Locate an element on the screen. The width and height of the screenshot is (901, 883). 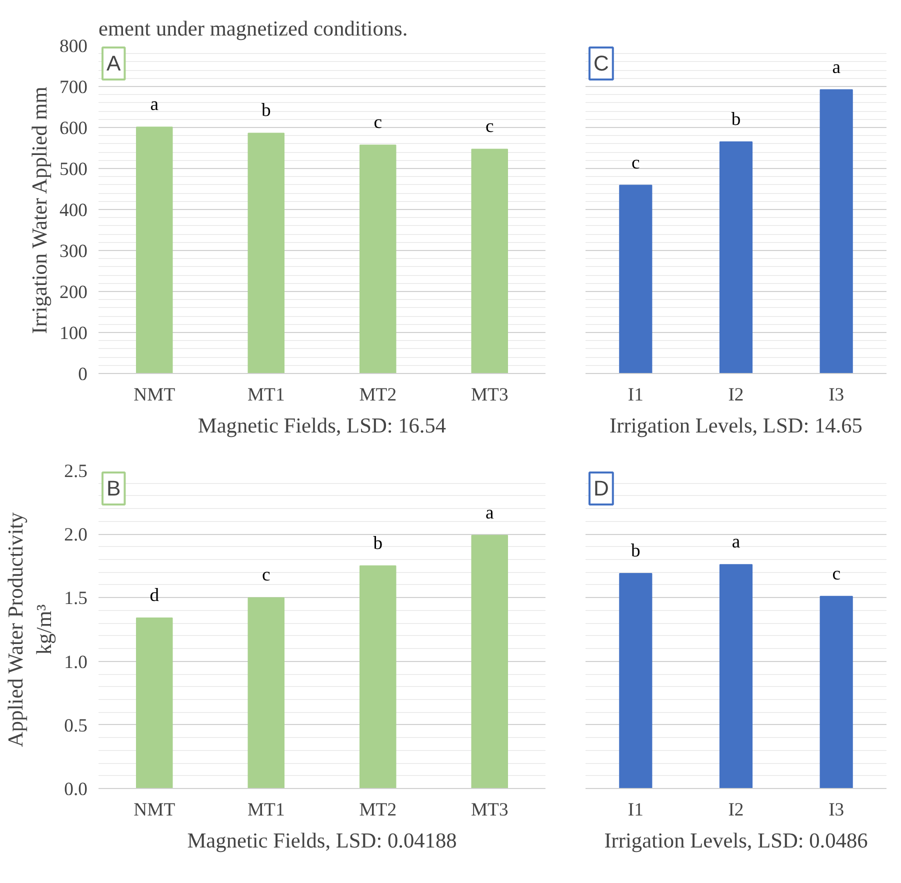
x-axis-title: Irrigation Levels, LSD: 0.0486 is located at coordinates (736, 840).